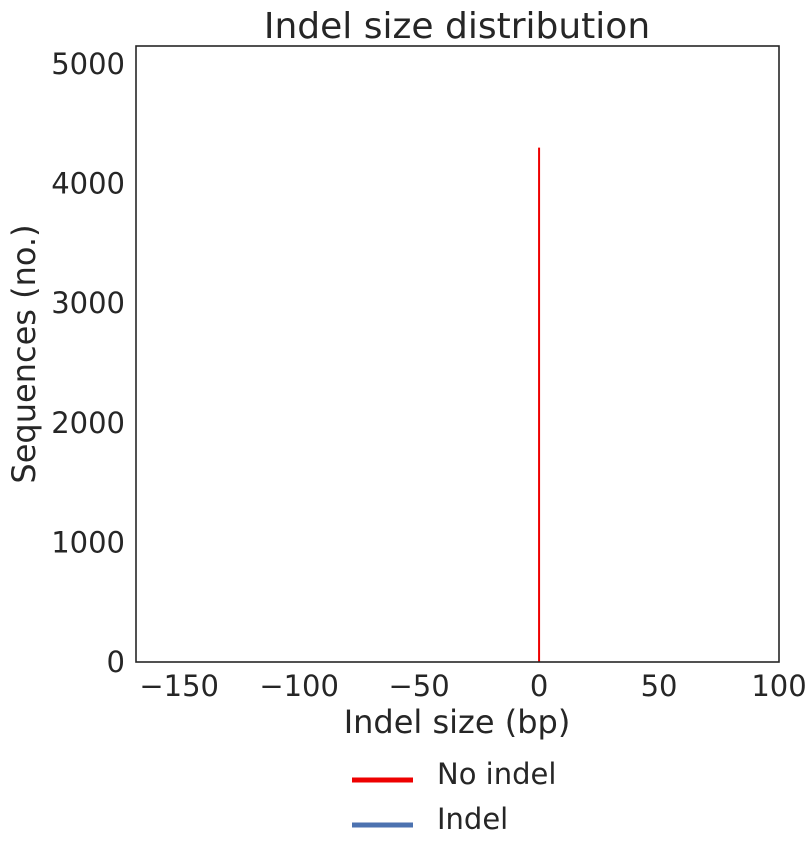 The width and height of the screenshot is (811, 856). What do you see at coordinates (472, 686) in the screenshot?
I see `x-axis-ticks: −150 −100 −50 0 50 100` at bounding box center [472, 686].